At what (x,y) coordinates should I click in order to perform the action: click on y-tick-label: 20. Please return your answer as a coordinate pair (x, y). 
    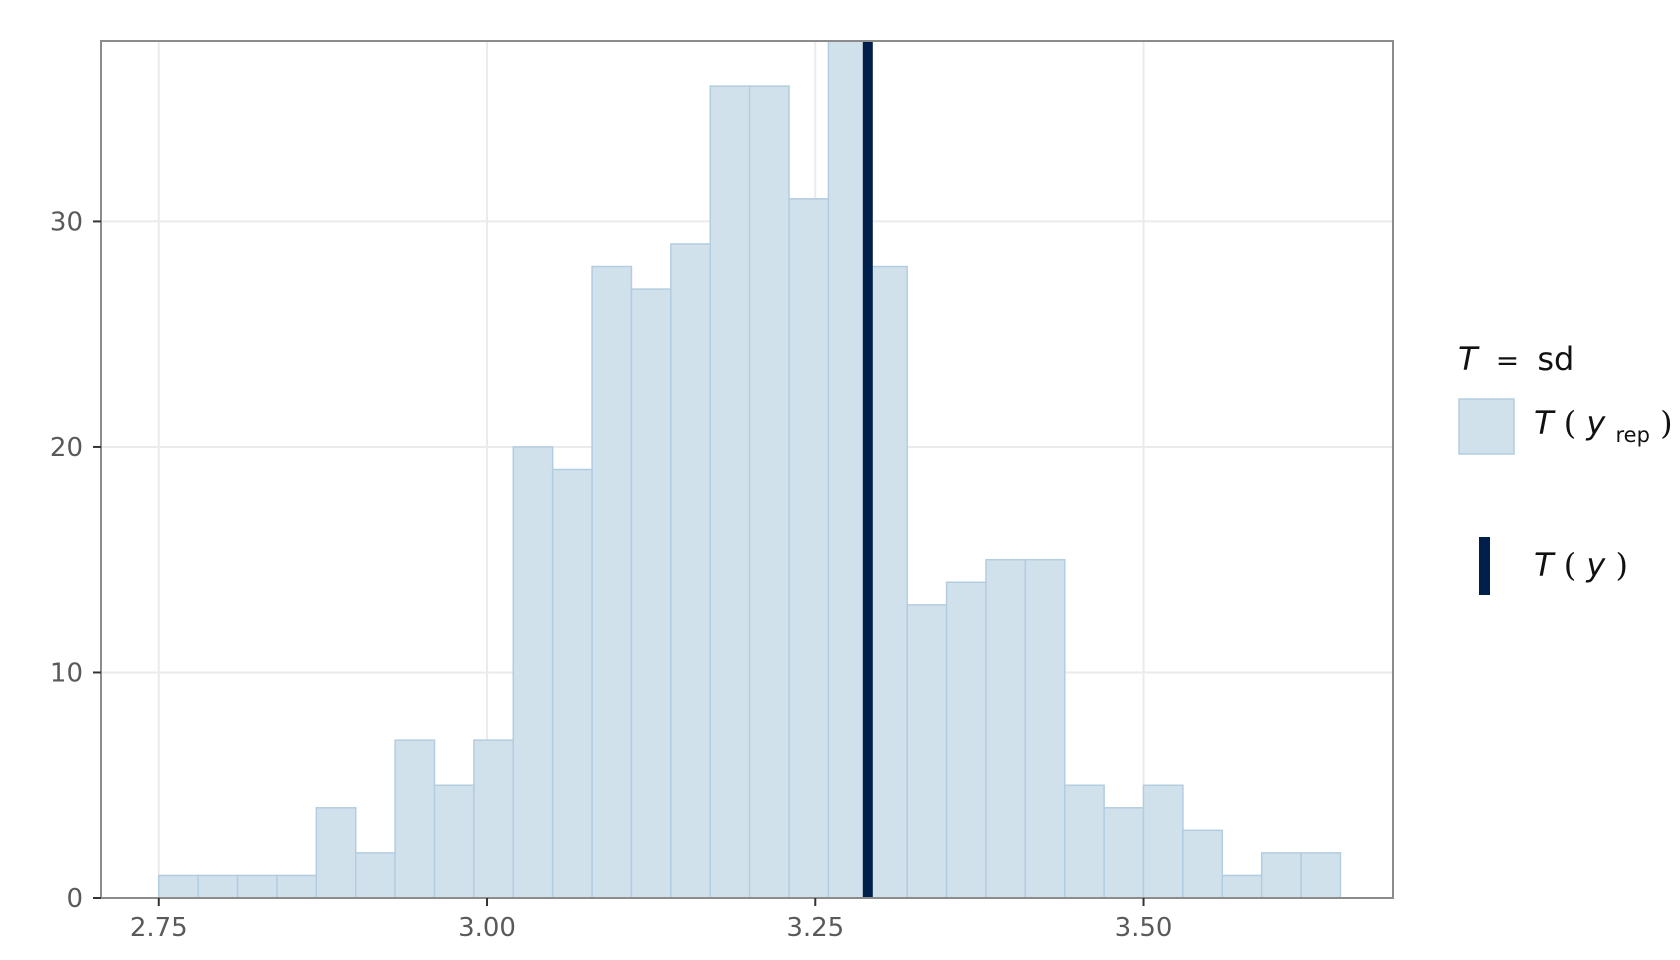
    Looking at the image, I should click on (66, 448).